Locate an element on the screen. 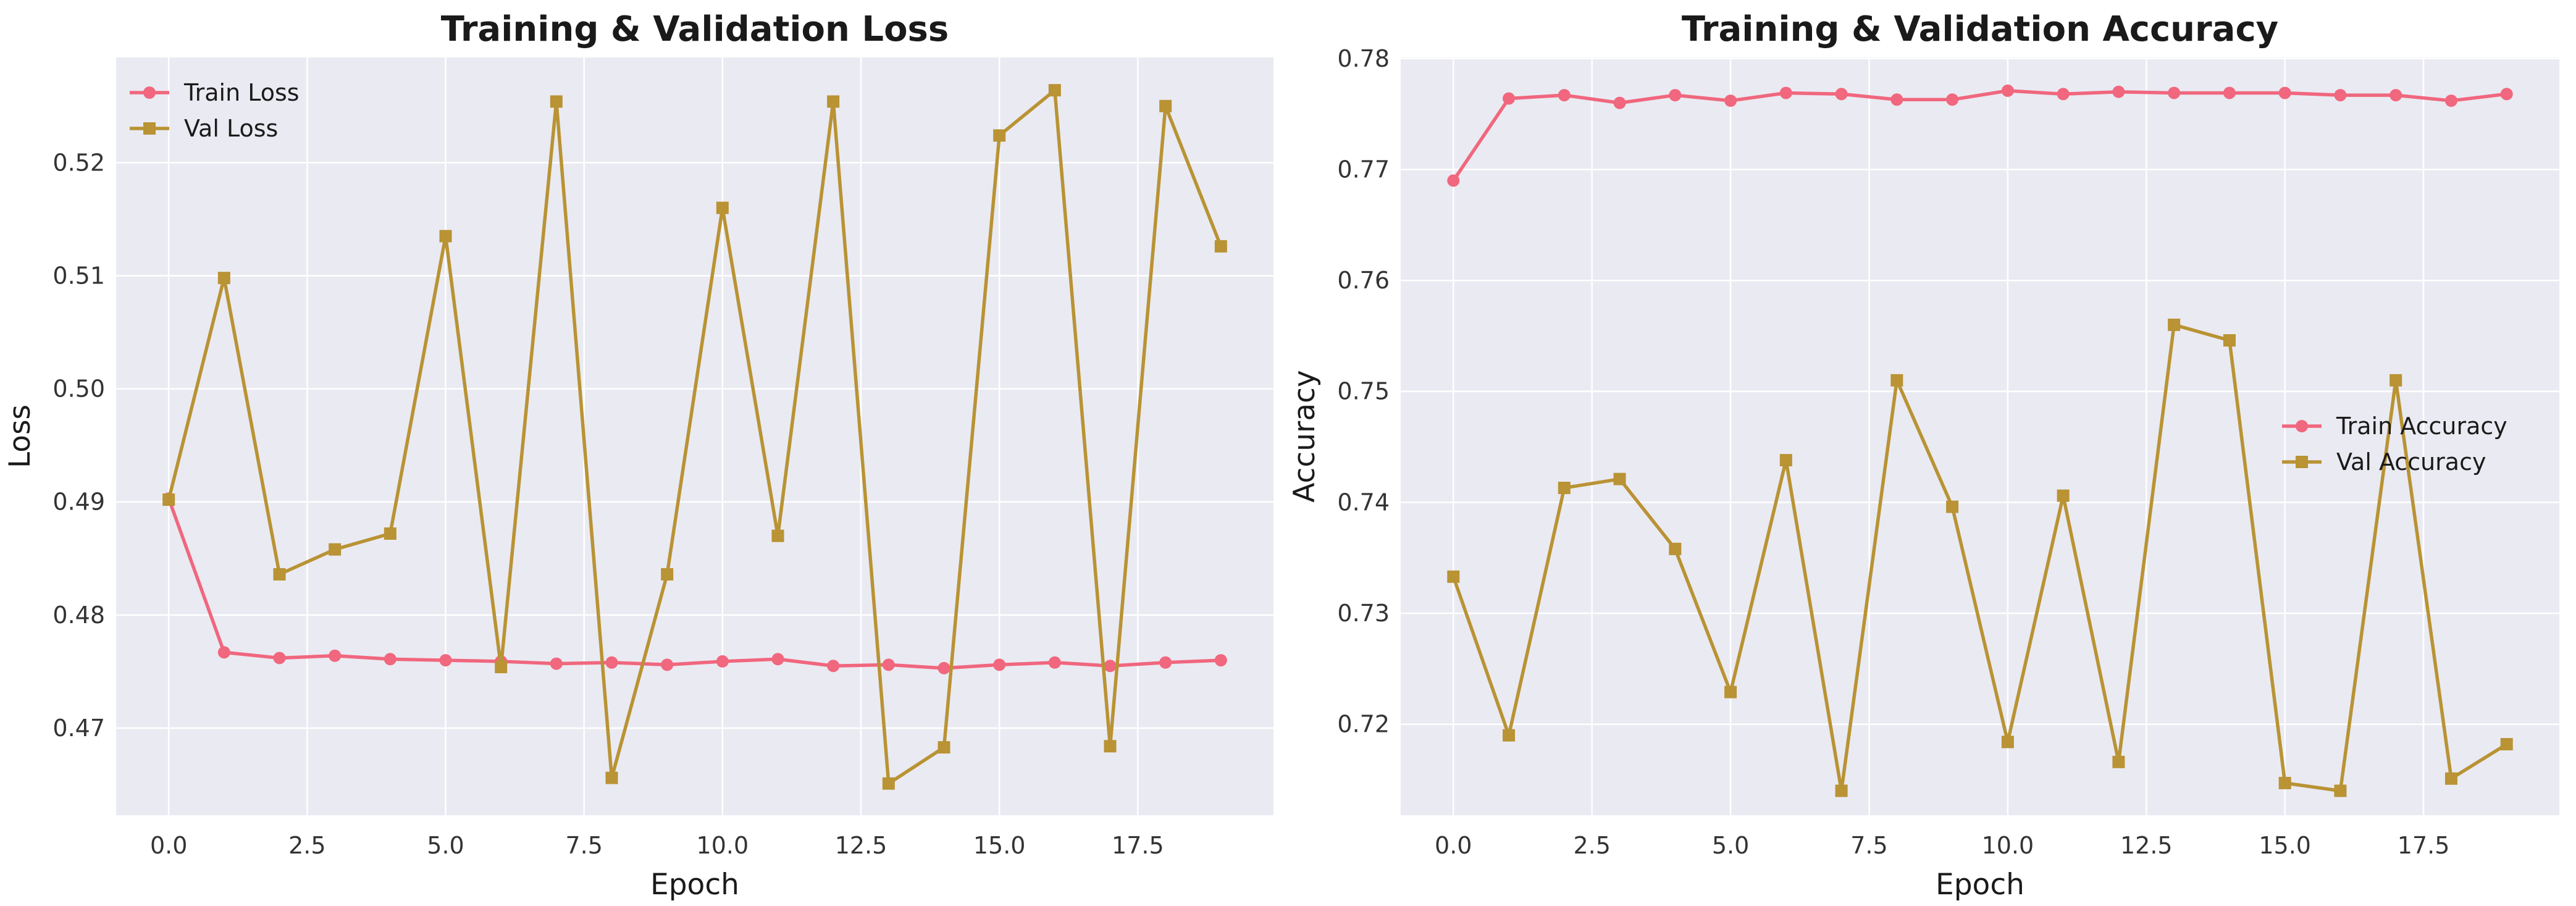  legend-label: Val Accuracy is located at coordinates (2411, 462).